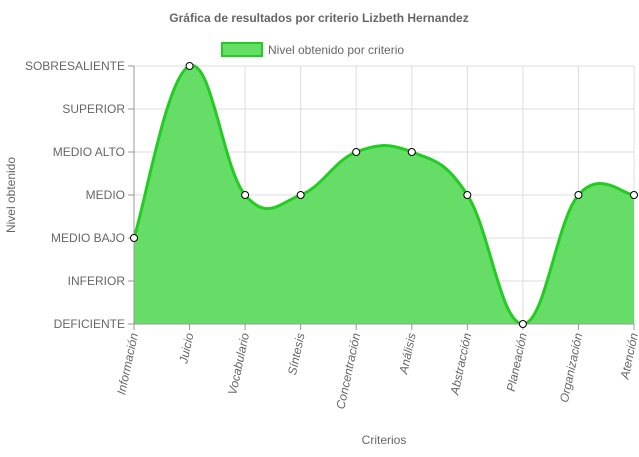 The width and height of the screenshot is (639, 457). I want to click on y-tick-label: MEDIO, so click(105, 195).